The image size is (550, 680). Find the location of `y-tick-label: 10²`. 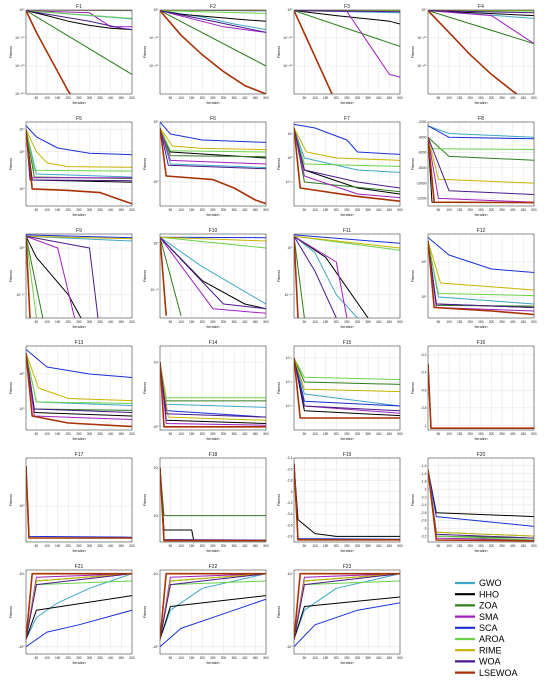

y-tick-label: 10² is located at coordinates (157, 362).